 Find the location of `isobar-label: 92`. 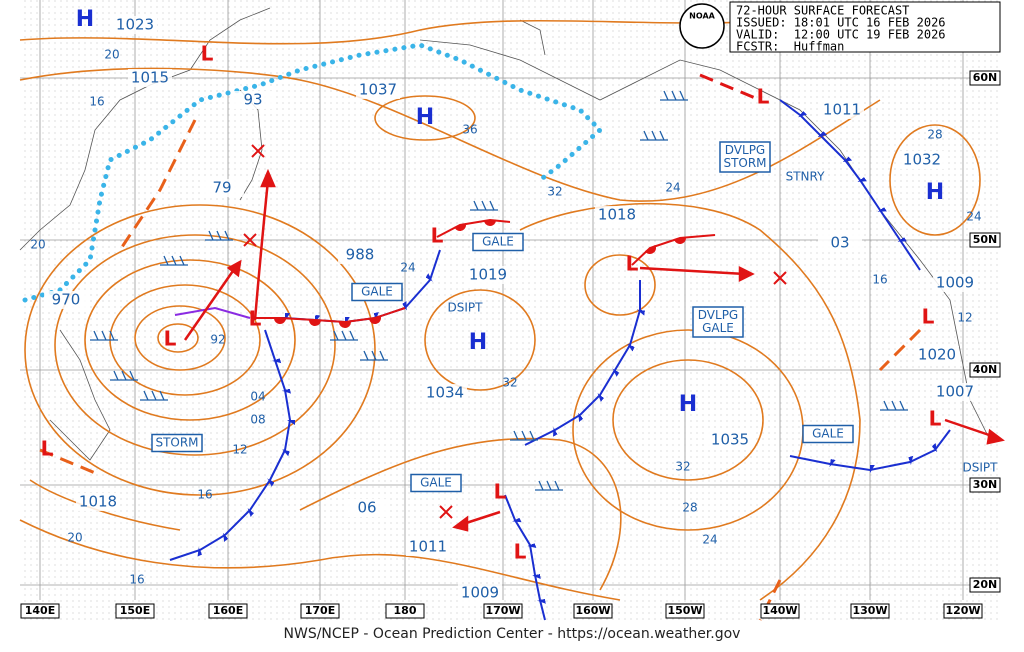

isobar-label: 92 is located at coordinates (217, 340).